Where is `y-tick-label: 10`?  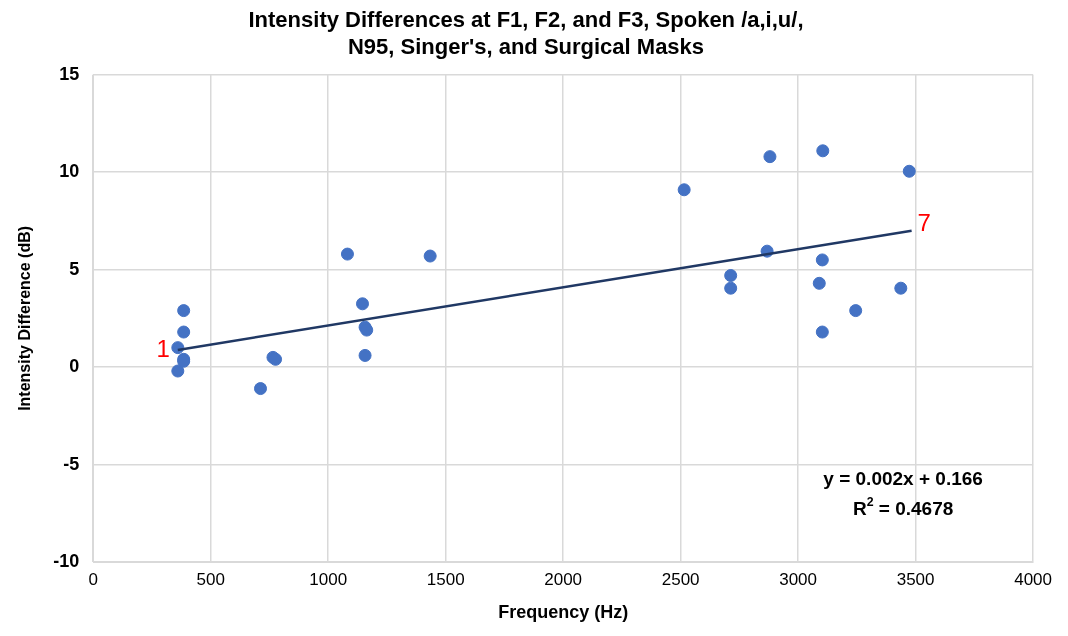 y-tick-label: 10 is located at coordinates (69, 171).